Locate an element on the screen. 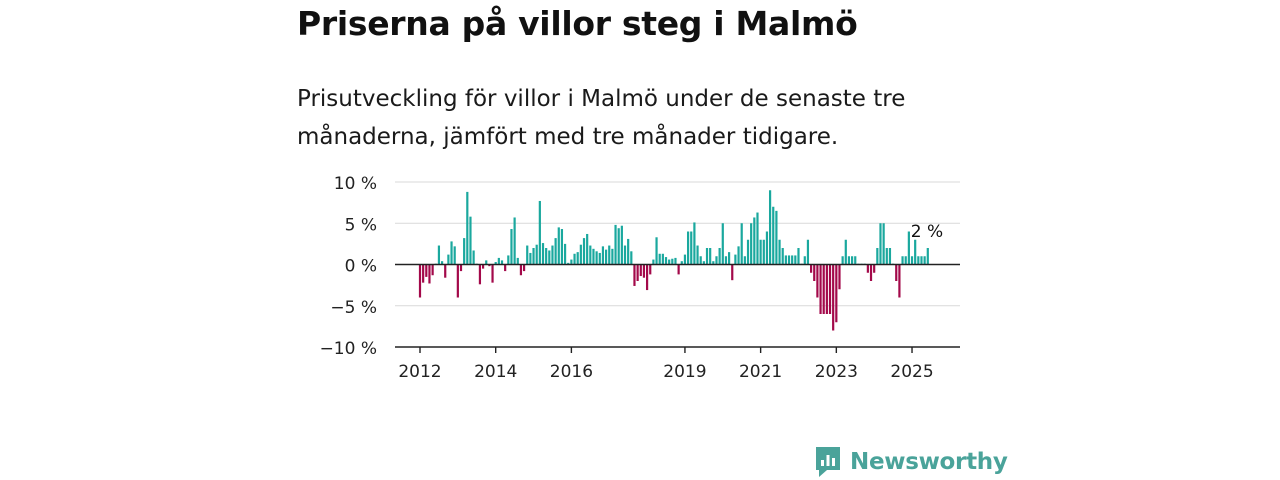 This screenshot has height=480, width=1280. x-tick-label: 2016 is located at coordinates (571, 372).